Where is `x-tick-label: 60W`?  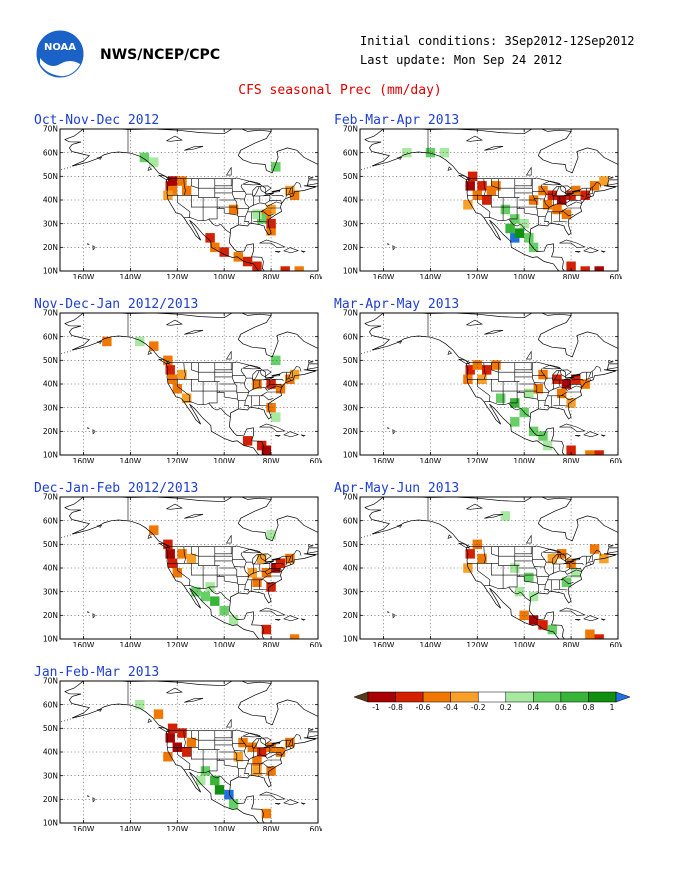
x-tick-label: 60W is located at coordinates (616, 276).